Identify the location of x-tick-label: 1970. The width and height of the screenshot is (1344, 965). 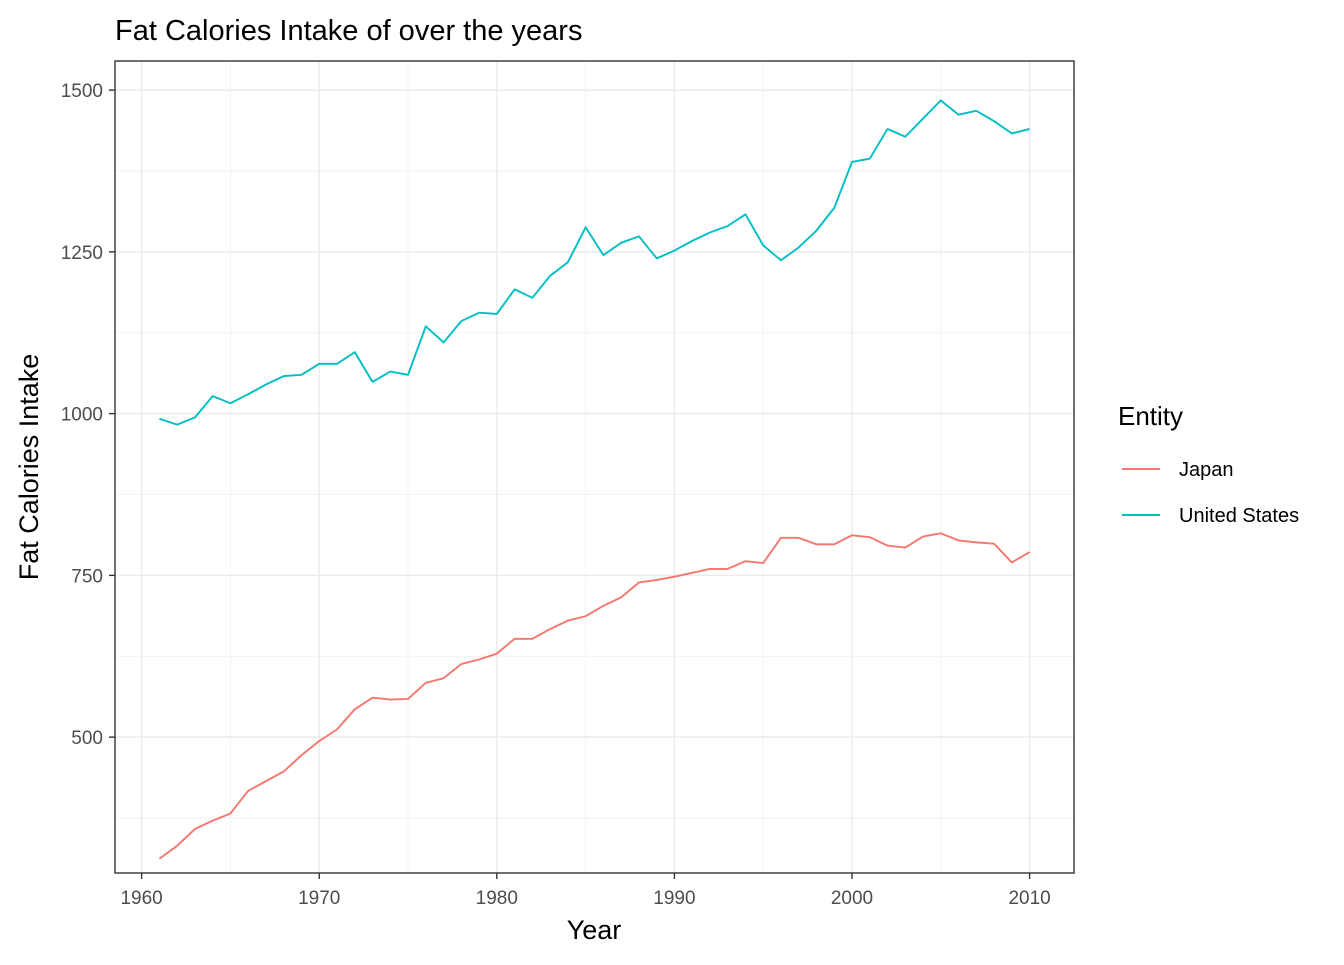
(319, 898).